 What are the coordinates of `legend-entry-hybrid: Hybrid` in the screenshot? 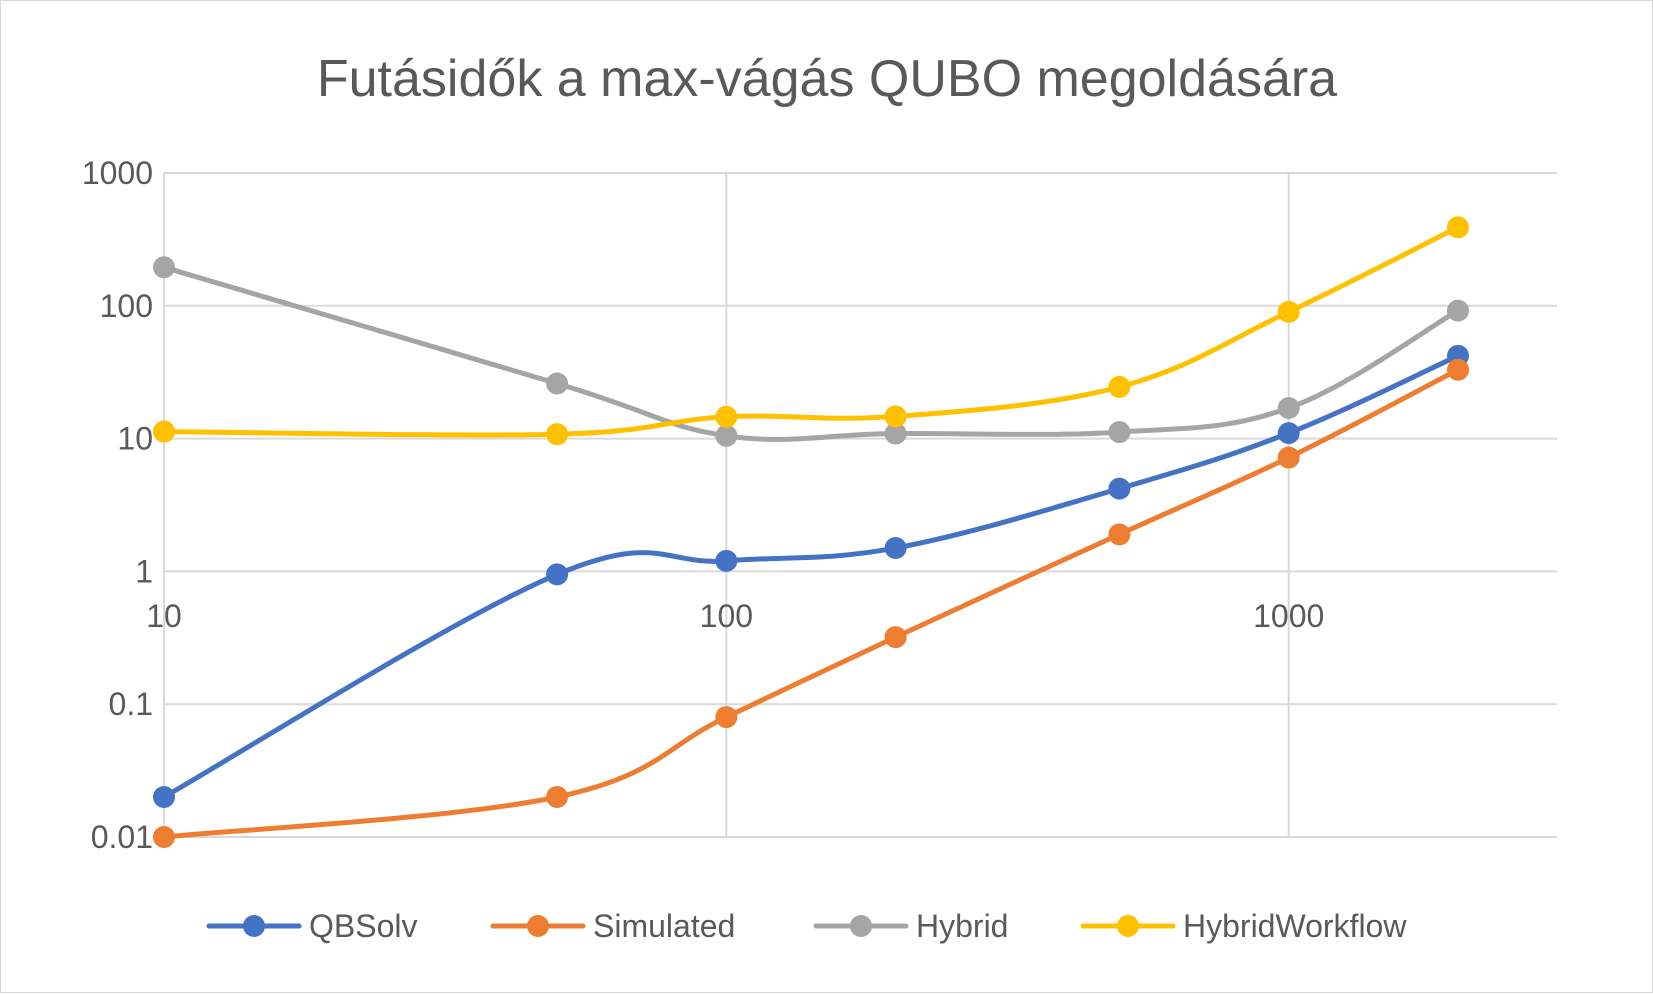 It's located at (910, 926).